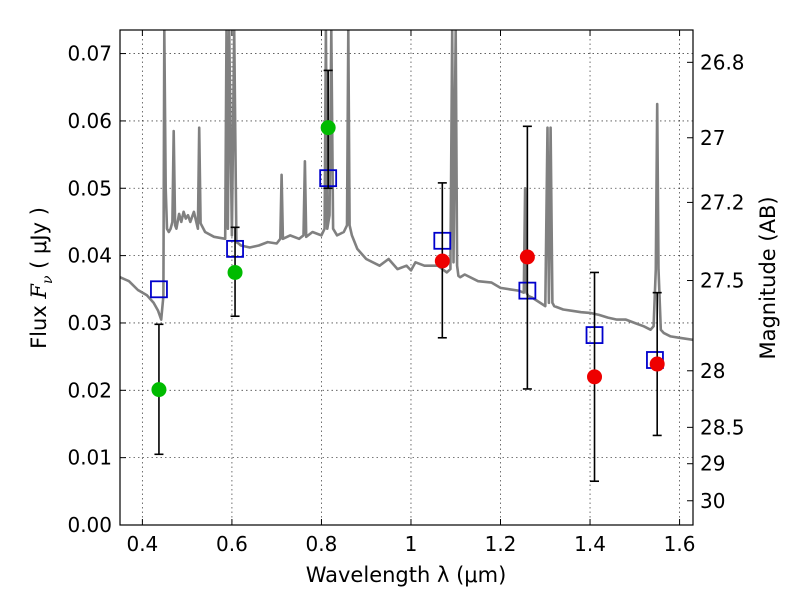  Describe the element at coordinates (722, 281) in the screenshot. I see `y2-tick-label: 27.5` at that location.